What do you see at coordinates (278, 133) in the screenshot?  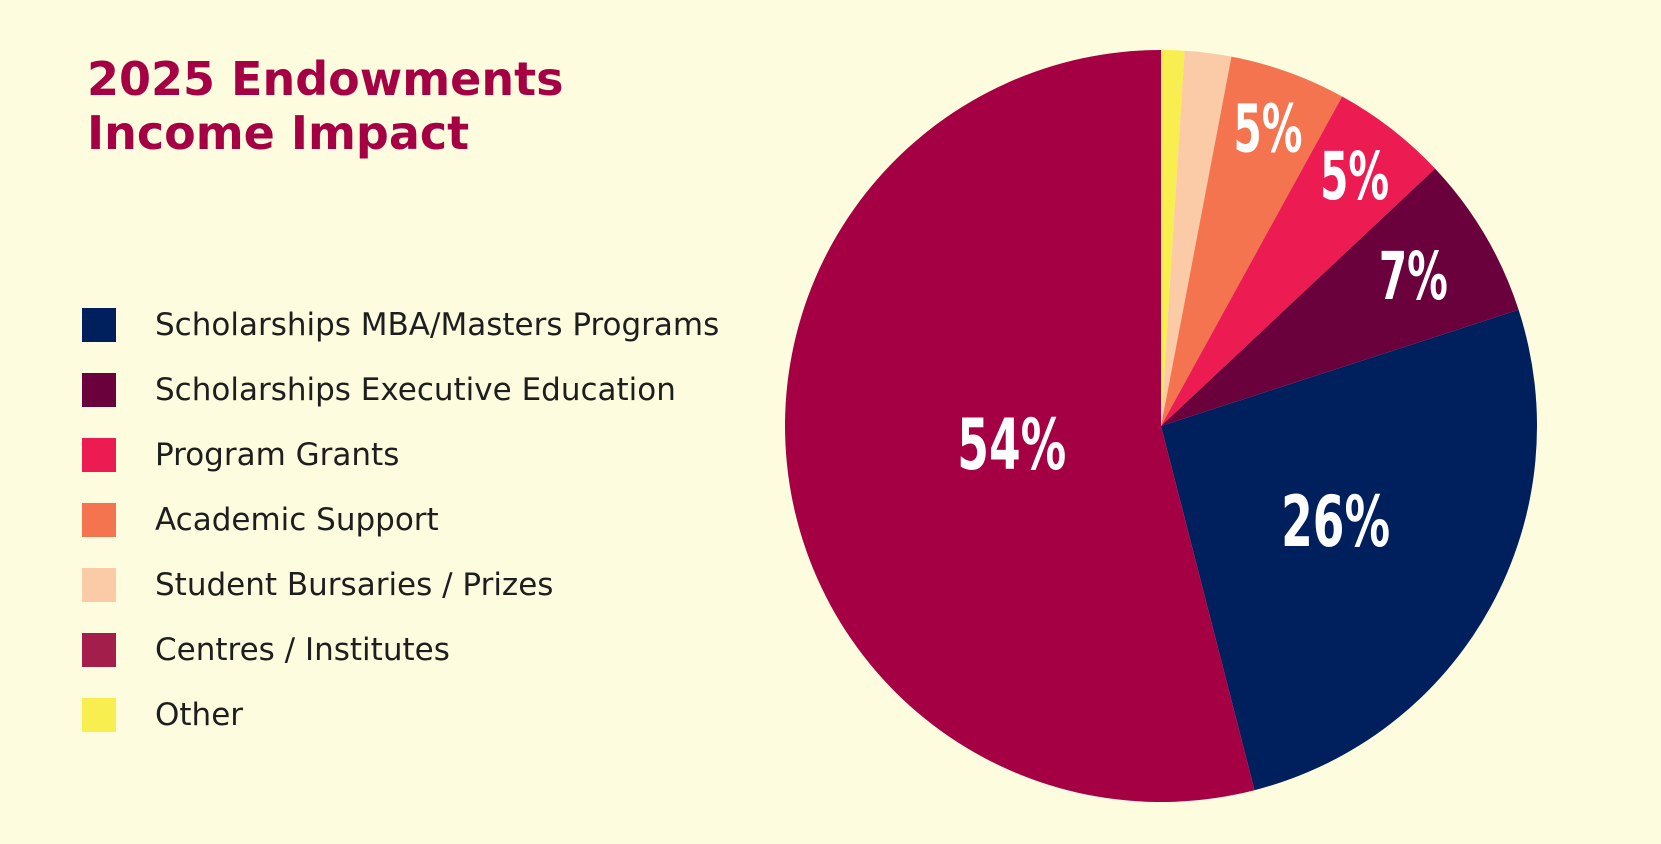 I see `chart-title-line-2: Income Impact` at bounding box center [278, 133].